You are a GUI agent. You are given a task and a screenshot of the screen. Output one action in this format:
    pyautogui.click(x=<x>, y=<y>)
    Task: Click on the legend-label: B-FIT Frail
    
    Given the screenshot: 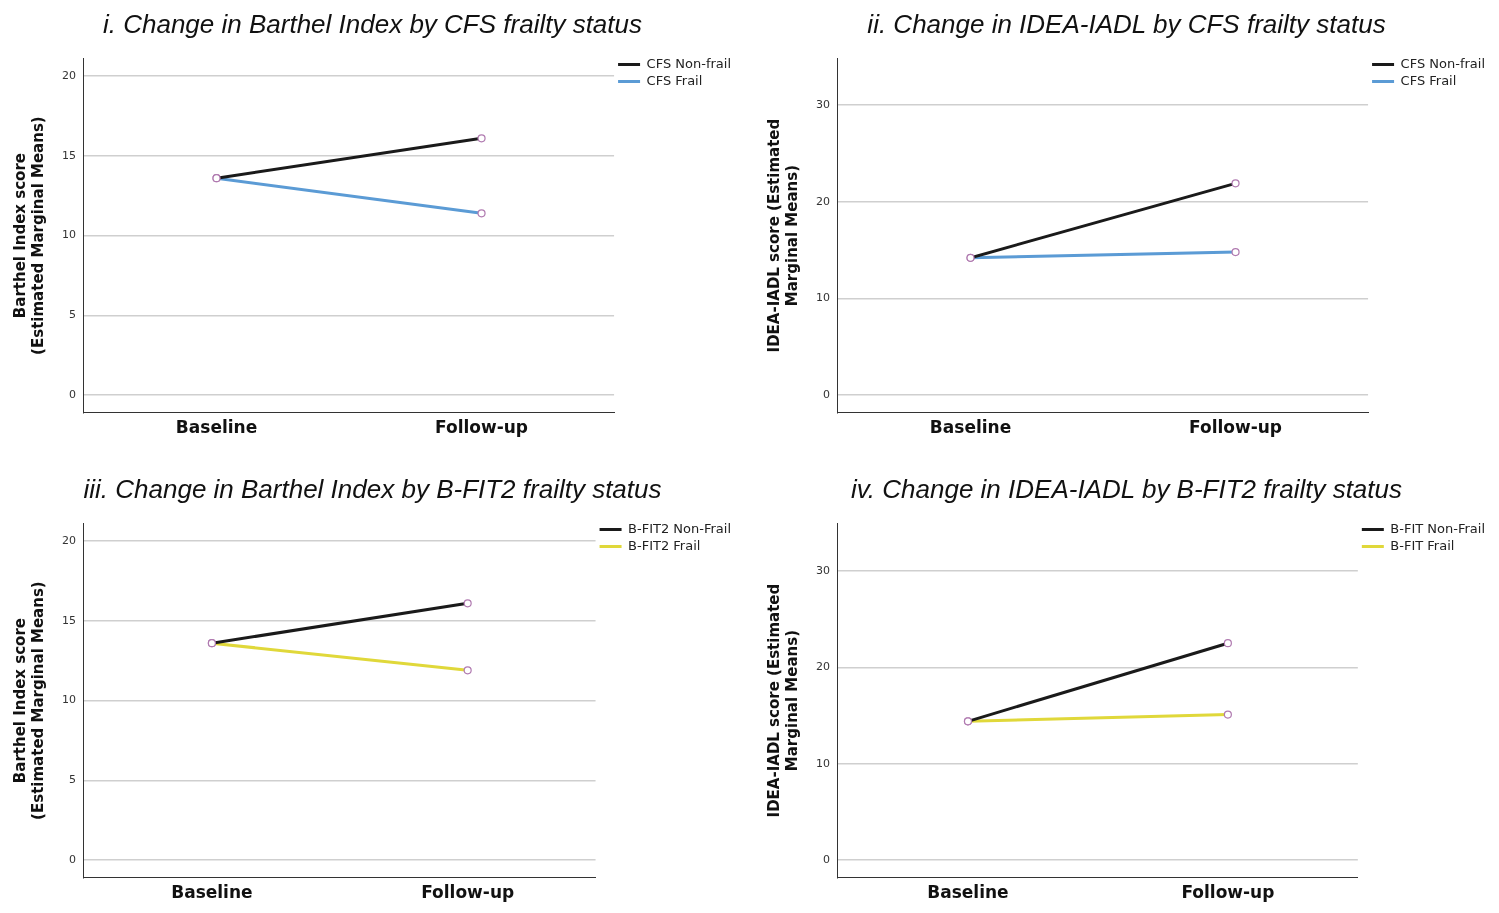 What is the action you would take?
    pyautogui.click(x=1422, y=545)
    